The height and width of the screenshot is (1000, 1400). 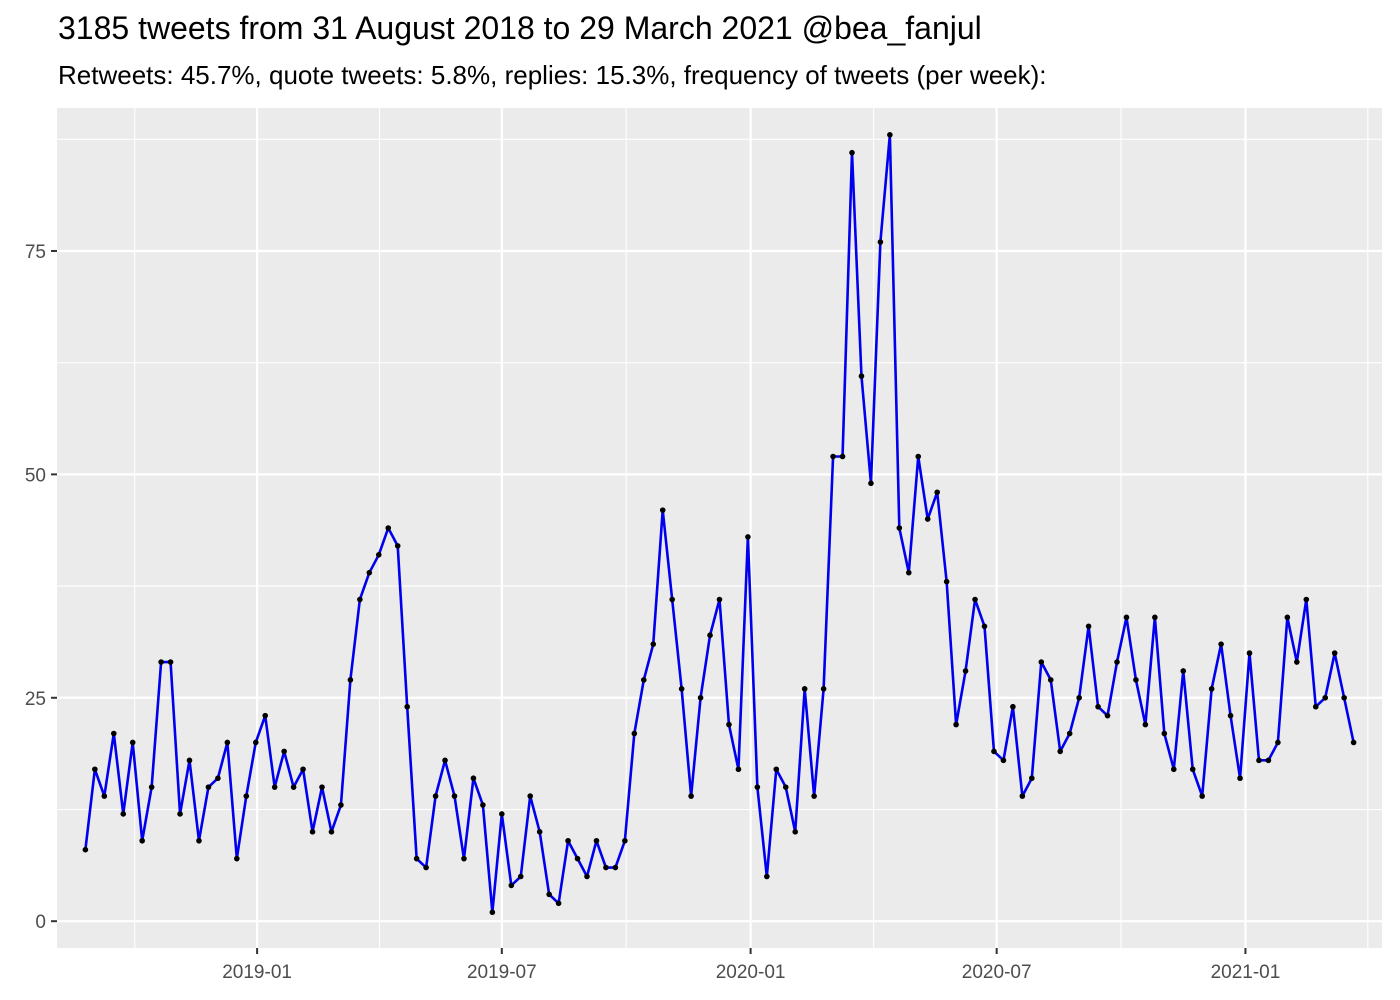 I want to click on y-tick-label: 50, so click(x=35, y=475).